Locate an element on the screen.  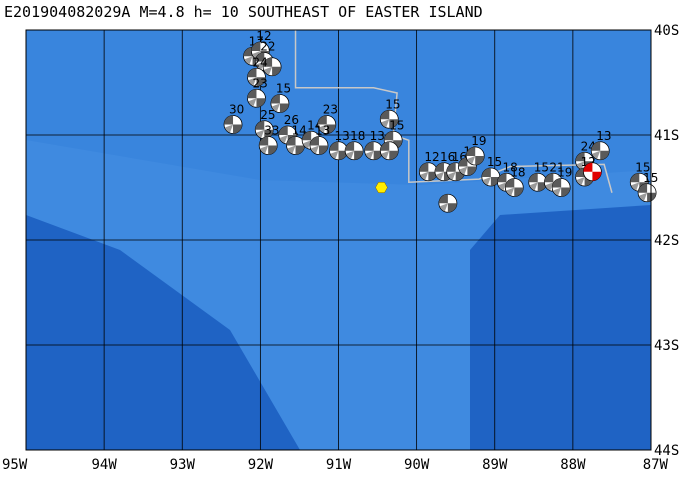
latitude-tick-label: 42S is located at coordinates (666, 241).